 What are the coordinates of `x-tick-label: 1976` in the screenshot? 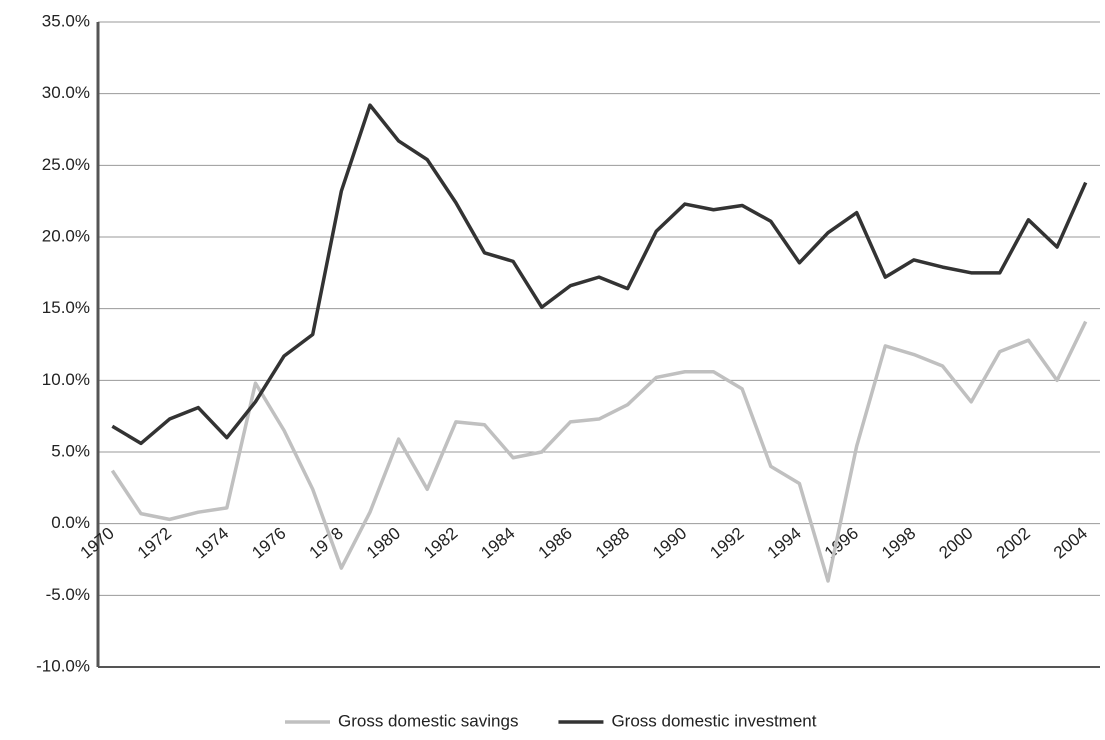 It's located at (268, 543).